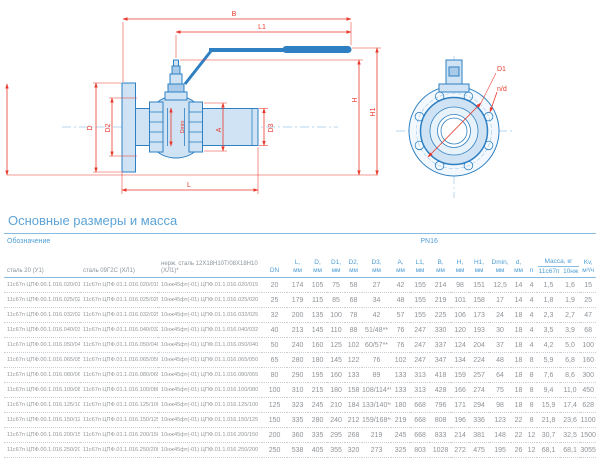 The image size is (600, 464). Describe the element at coordinates (219, 129) in the screenshot. I see `dim-label-A: A` at that location.